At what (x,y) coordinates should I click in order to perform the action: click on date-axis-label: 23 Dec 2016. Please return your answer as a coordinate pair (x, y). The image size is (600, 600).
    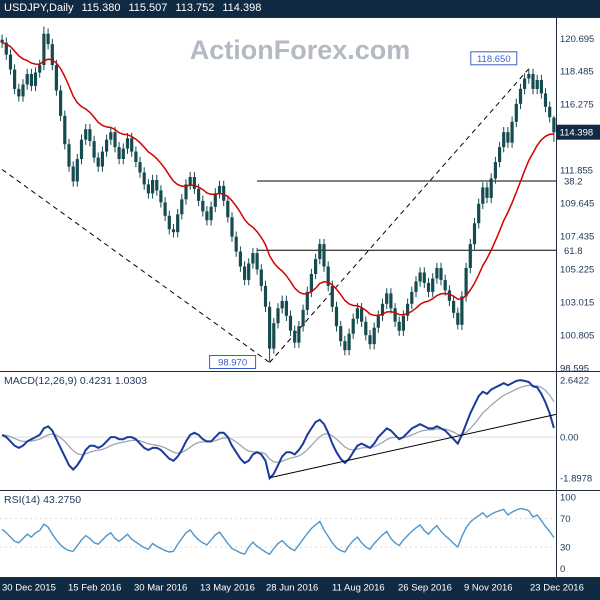
    Looking at the image, I should click on (557, 588).